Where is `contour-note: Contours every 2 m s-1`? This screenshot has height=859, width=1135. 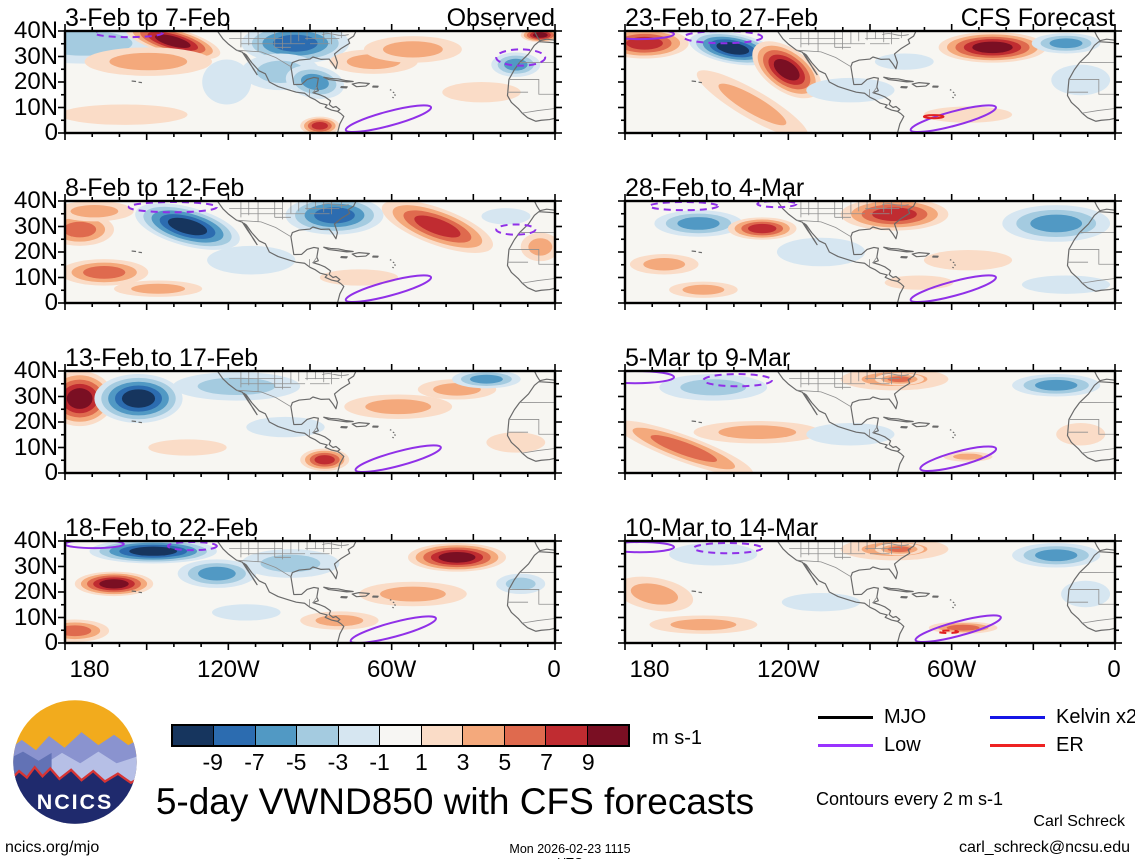
contour-note: Contours every 2 m s-1 is located at coordinates (910, 799).